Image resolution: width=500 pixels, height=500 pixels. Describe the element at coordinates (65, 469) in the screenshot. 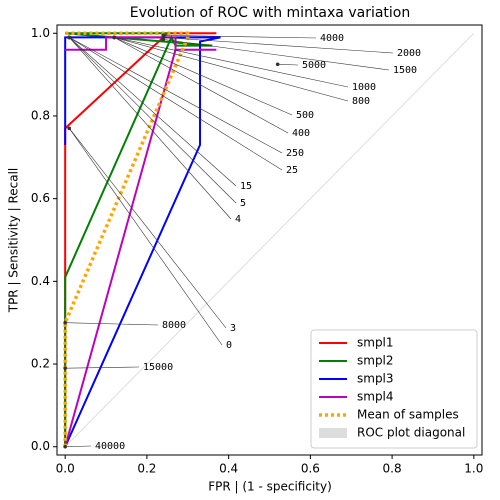

I see `x-tick-label: 0.0` at that location.